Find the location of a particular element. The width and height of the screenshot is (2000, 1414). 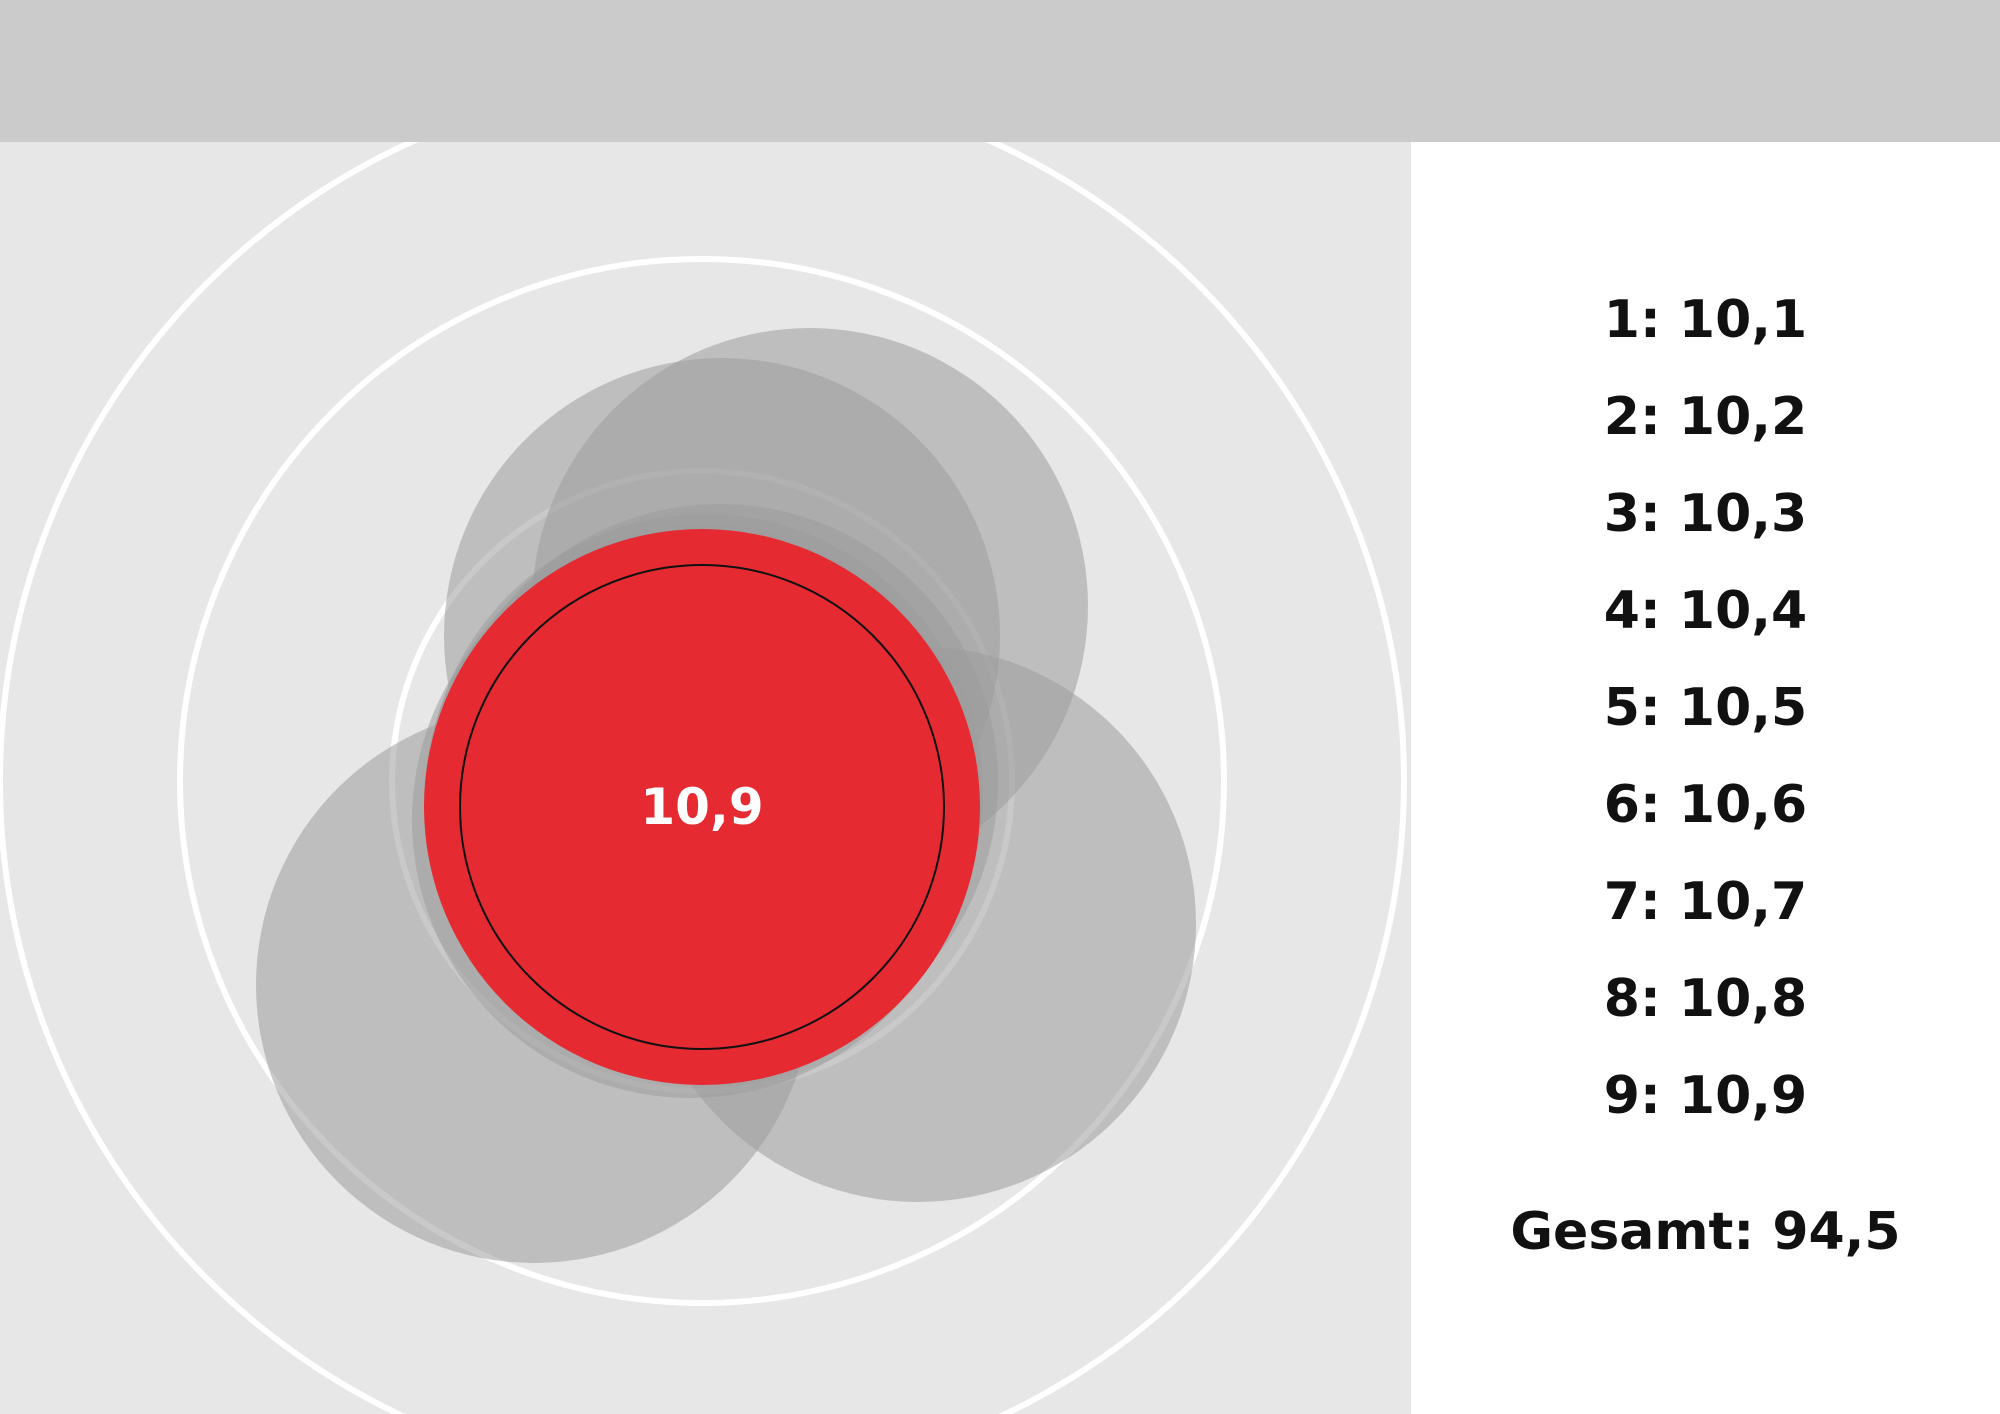

score-row: 510,5 is located at coordinates (1705, 708).